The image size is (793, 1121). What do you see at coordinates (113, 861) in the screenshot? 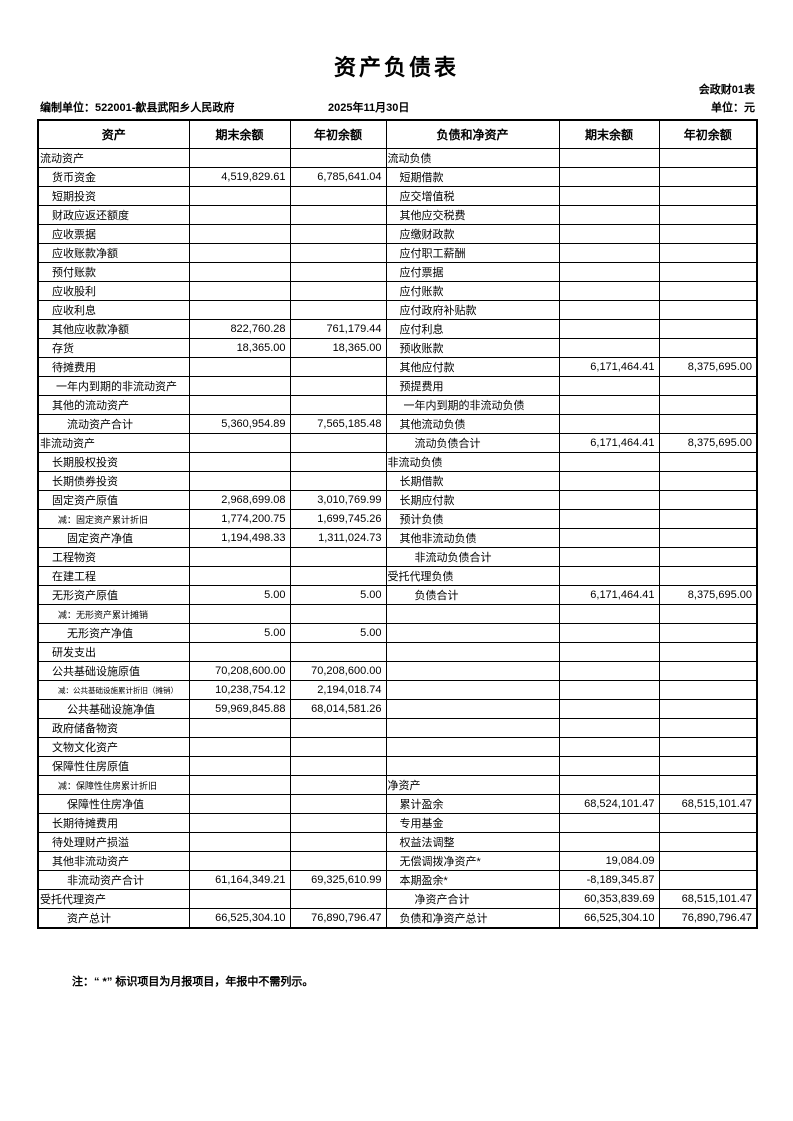
I see `asset-label-cell: 其他非流动资产` at bounding box center [113, 861].